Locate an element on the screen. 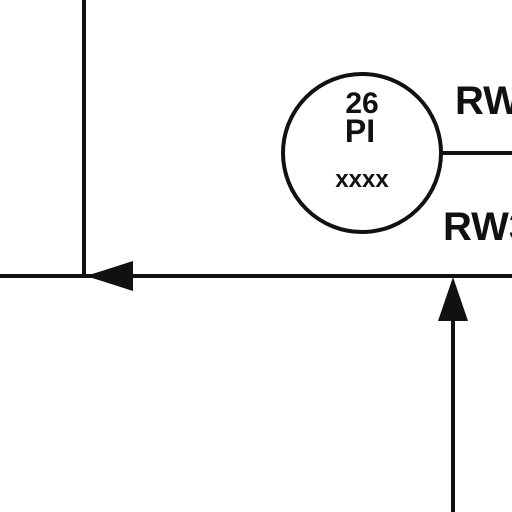  line-label-rw3: RW3 is located at coordinates (477, 227).